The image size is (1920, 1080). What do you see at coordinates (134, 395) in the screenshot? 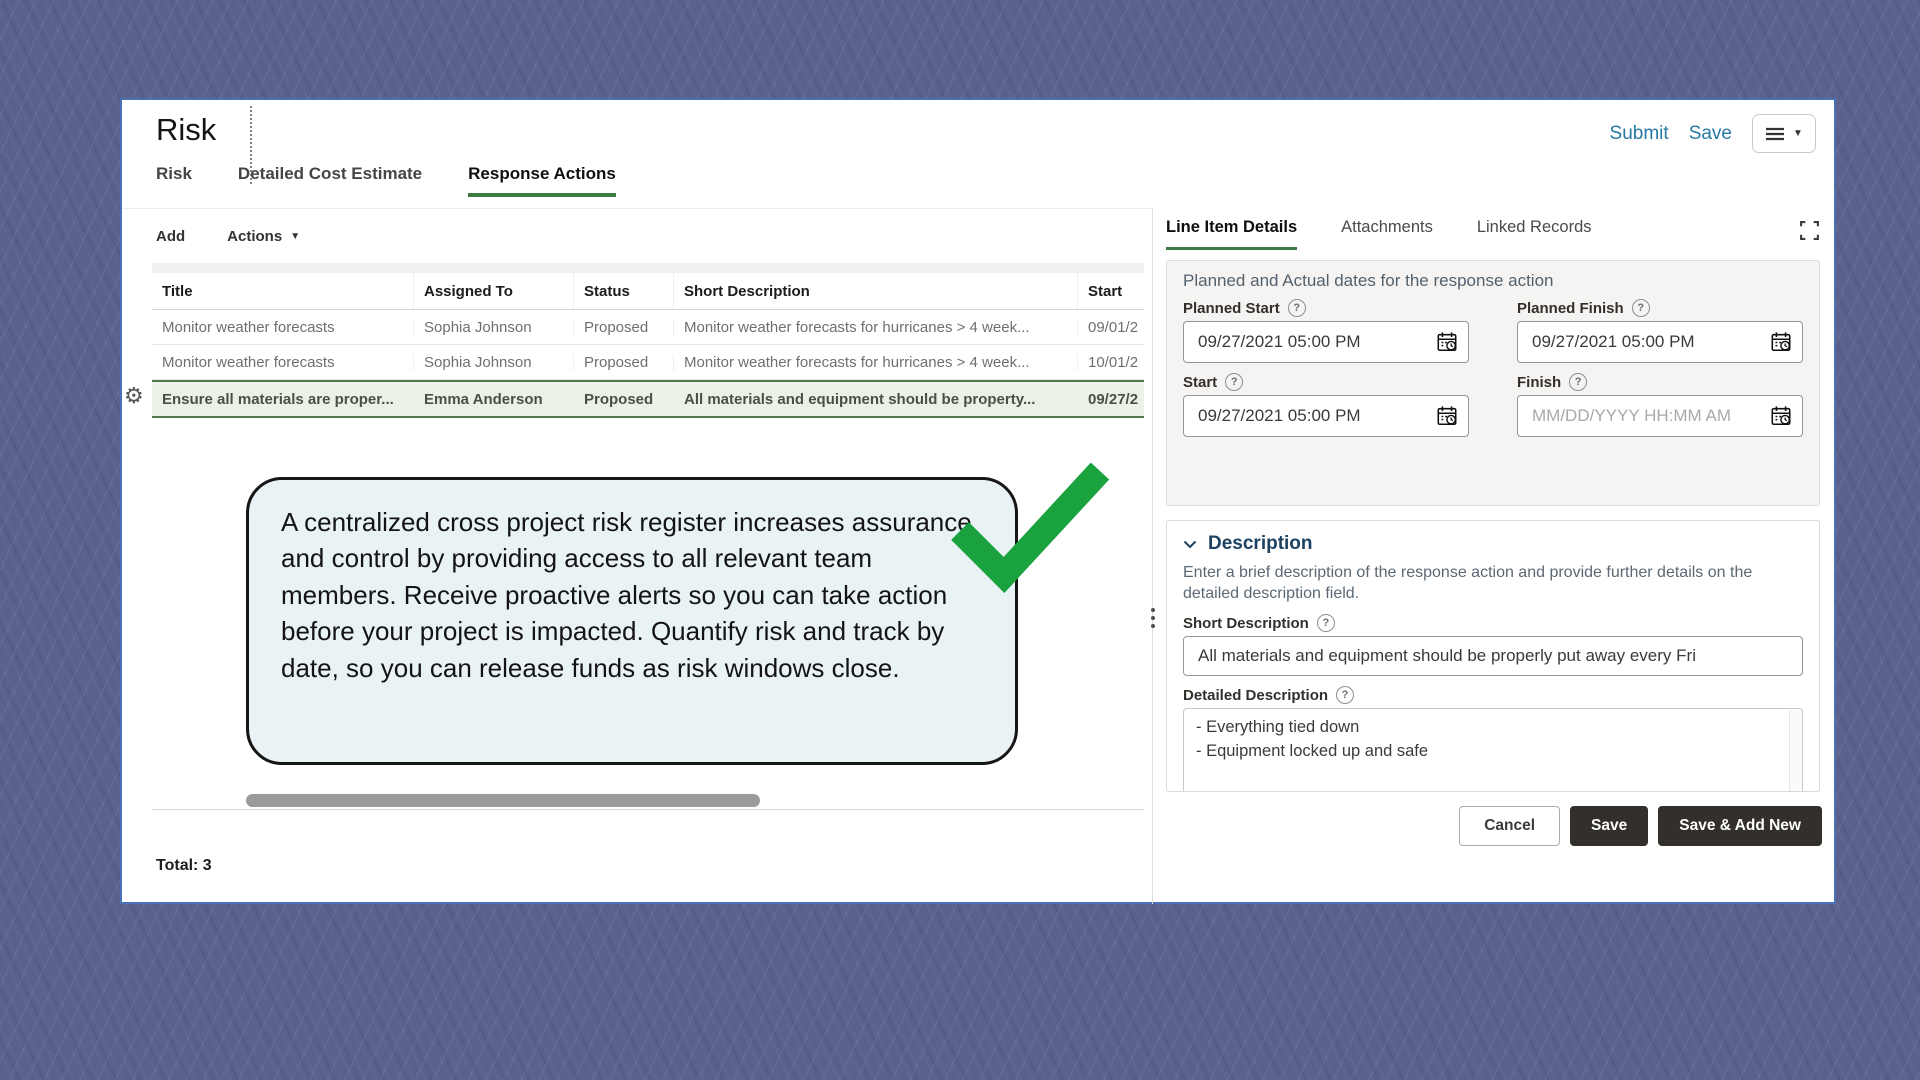
I see `gear-icon: ⚙` at bounding box center [134, 395].